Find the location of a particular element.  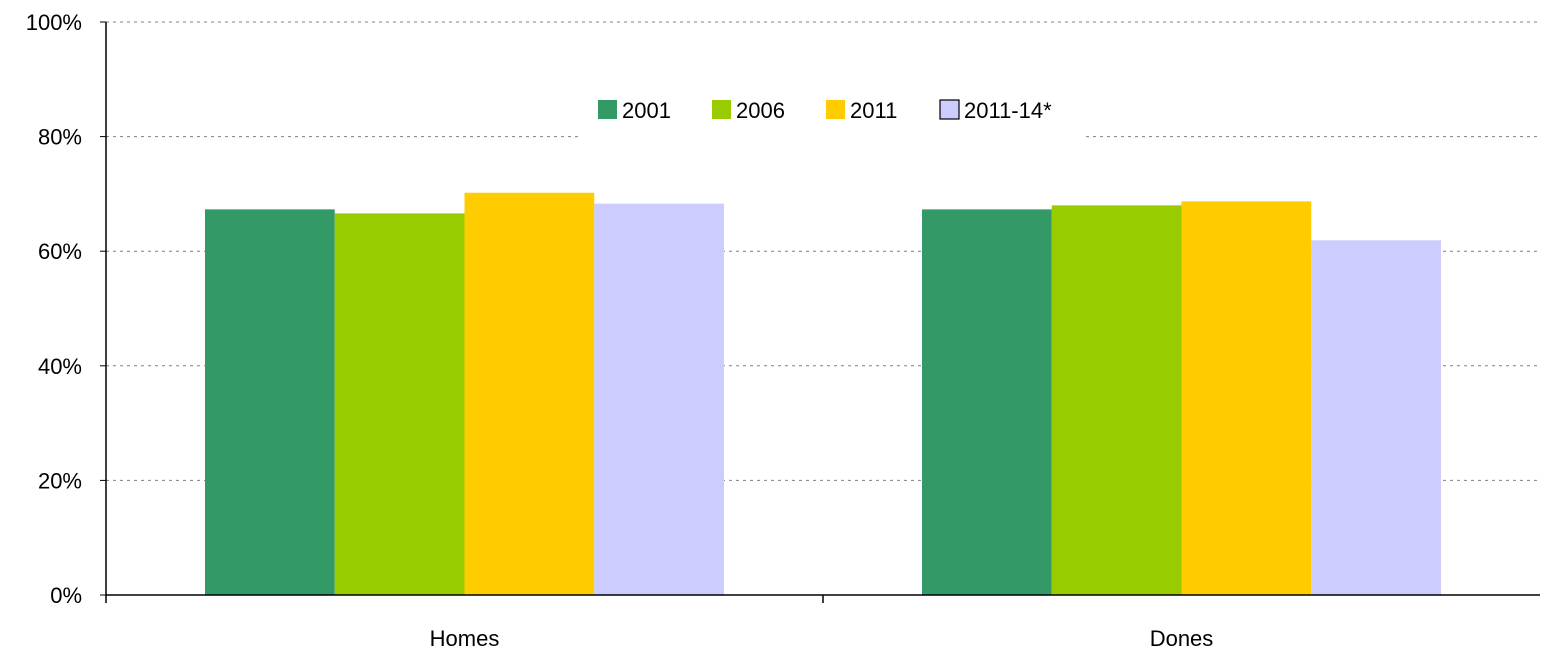

legend-label: 2011 is located at coordinates (873, 110).